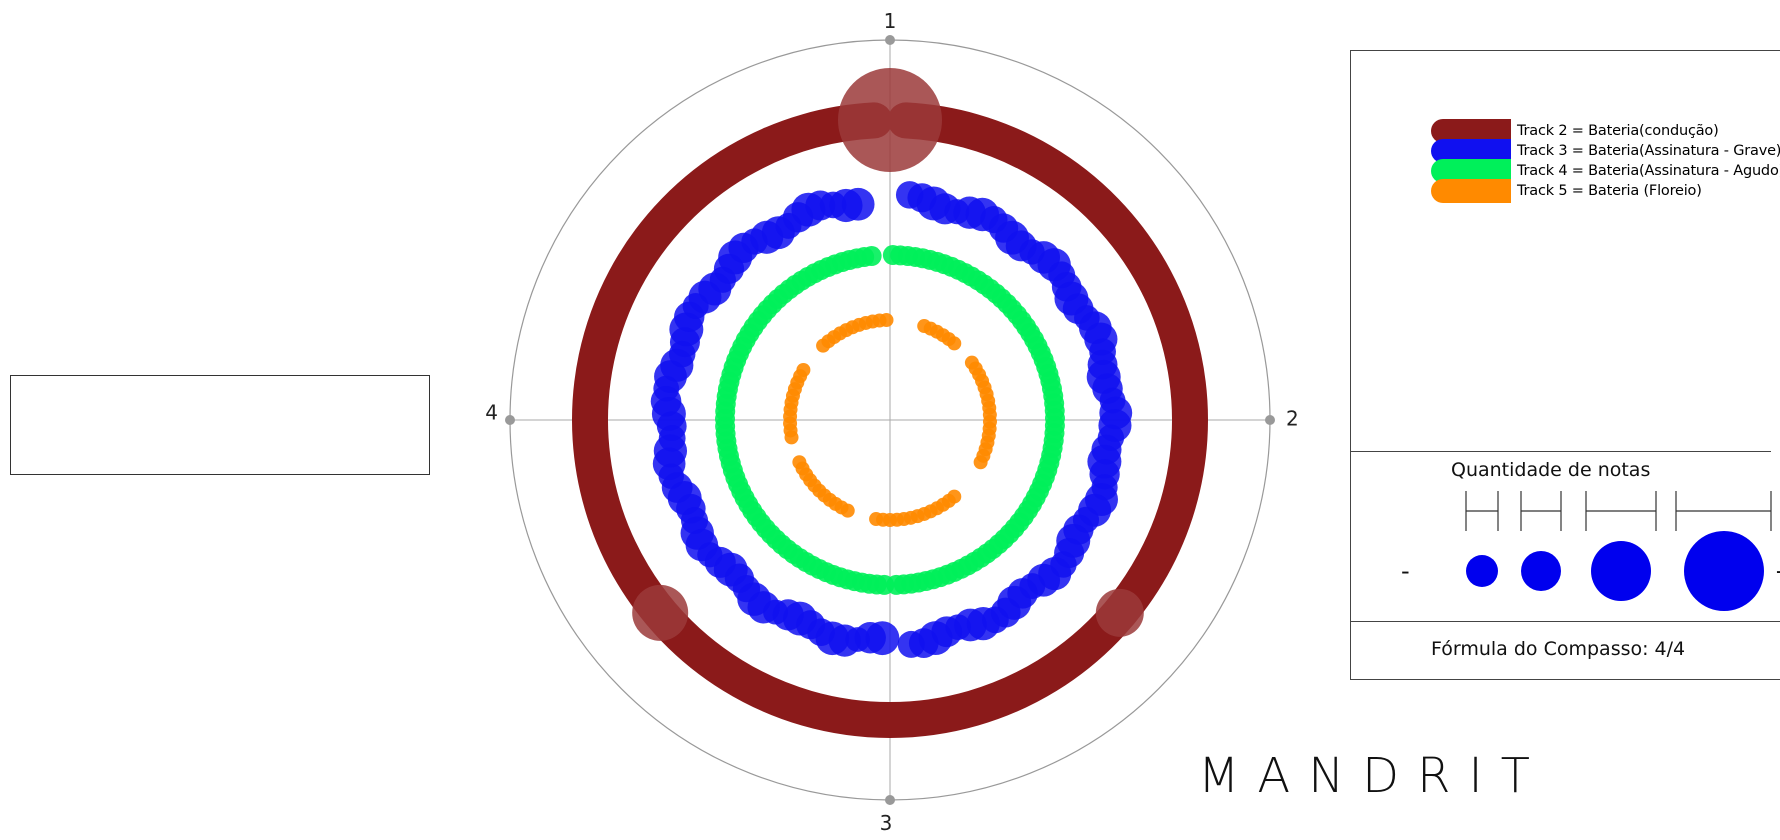  What do you see at coordinates (890, 120) in the screenshot?
I see `track-2-marker-large` at bounding box center [890, 120].